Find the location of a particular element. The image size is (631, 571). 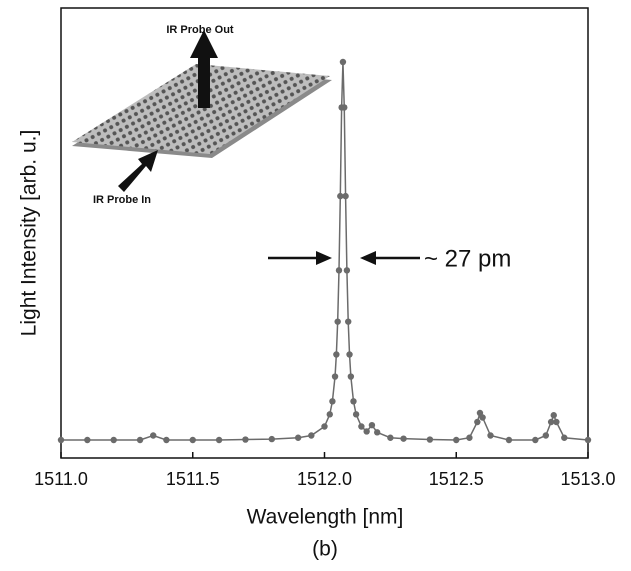

x-tick-label: 1513.0 is located at coordinates (587, 479).